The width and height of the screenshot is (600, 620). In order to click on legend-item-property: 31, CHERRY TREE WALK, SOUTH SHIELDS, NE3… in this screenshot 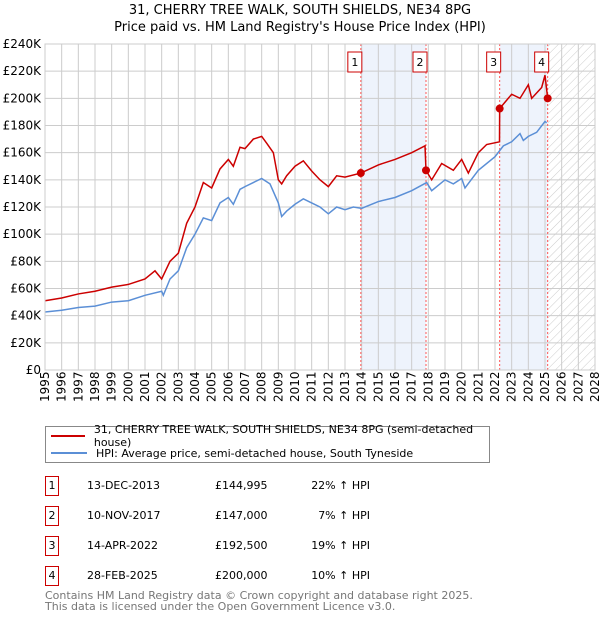, I will do `click(267, 436)`.